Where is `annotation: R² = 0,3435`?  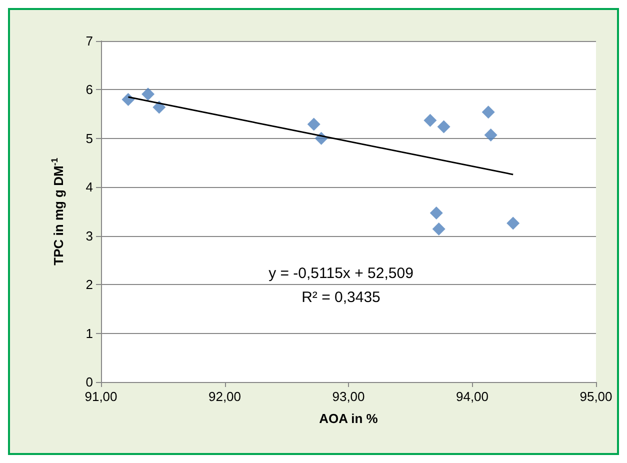 annotation: R² = 0,3435 is located at coordinates (341, 297).